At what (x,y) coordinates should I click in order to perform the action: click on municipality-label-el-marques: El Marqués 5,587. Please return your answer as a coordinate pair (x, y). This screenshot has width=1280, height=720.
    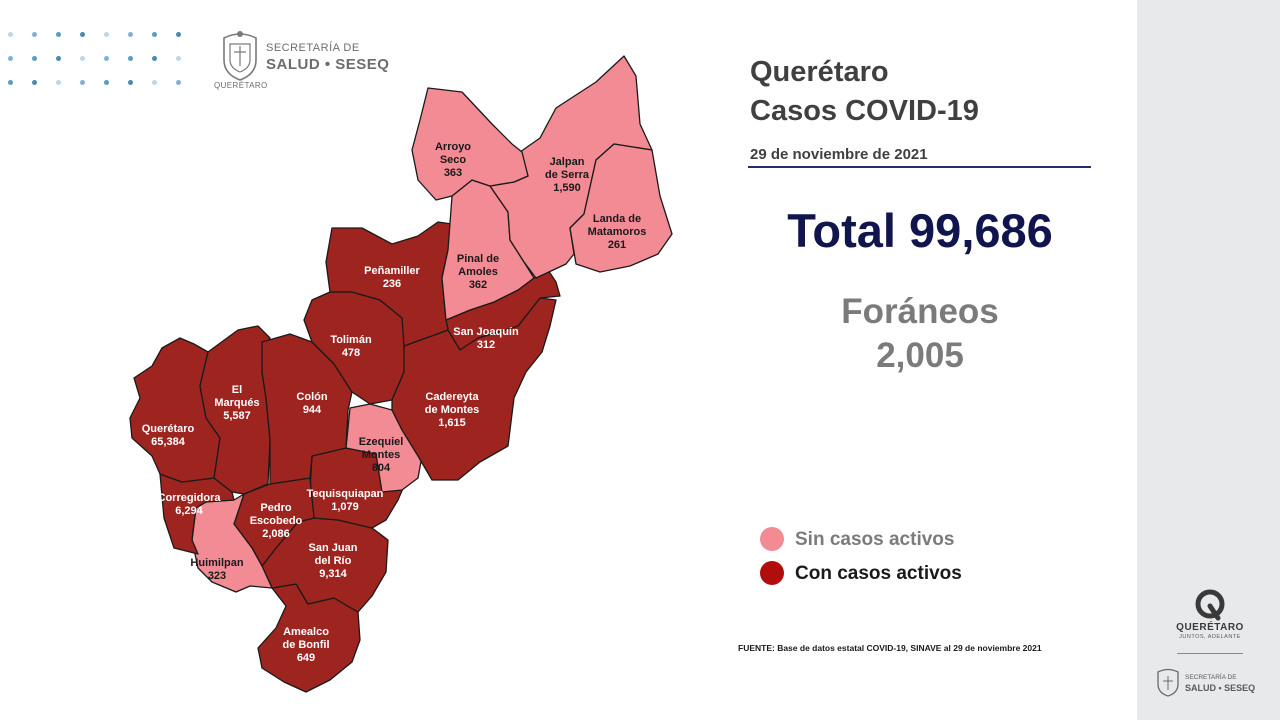
    Looking at the image, I should click on (236, 403).